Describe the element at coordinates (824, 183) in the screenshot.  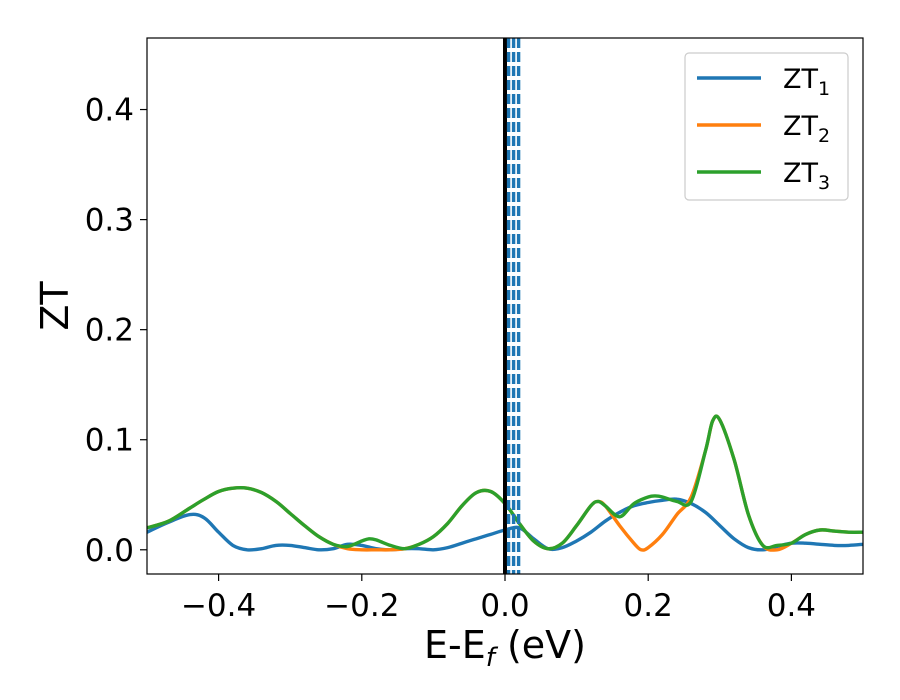
I see `legend-label-subscript: 3` at that location.